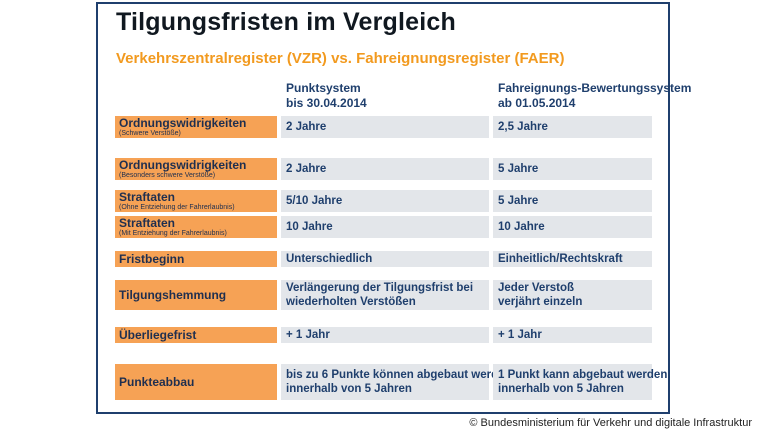  What do you see at coordinates (572, 227) in the screenshot?
I see `table-cell-new: 10 Jahre` at bounding box center [572, 227].